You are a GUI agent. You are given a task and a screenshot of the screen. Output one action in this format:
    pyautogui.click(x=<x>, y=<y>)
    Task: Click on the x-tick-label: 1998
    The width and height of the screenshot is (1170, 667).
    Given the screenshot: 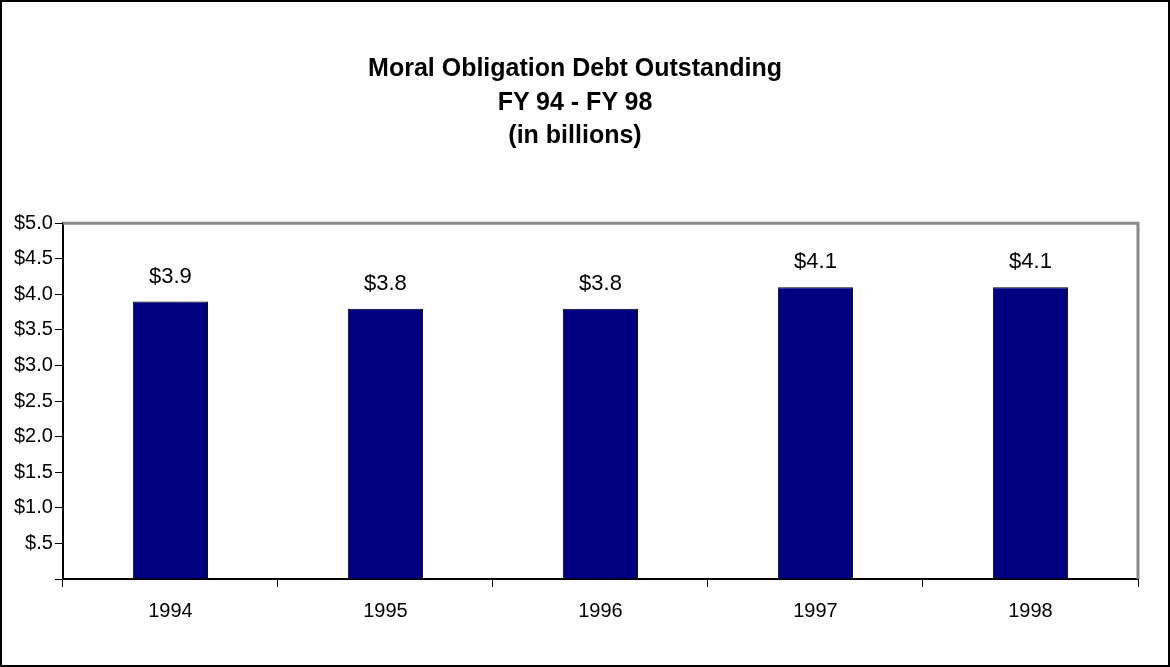 What is the action you would take?
    pyautogui.click(x=1030, y=609)
    